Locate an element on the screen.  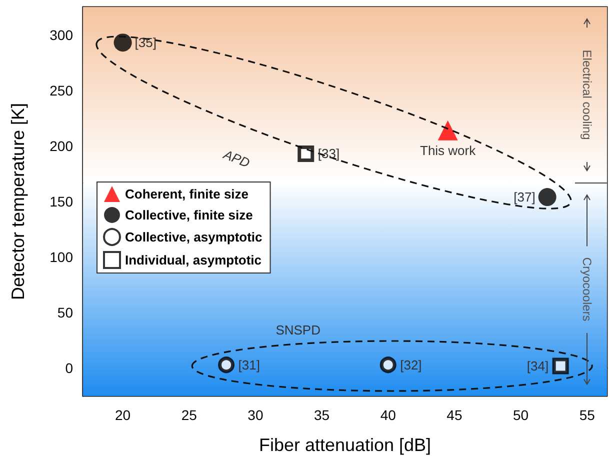
y-tick-label: 200 is located at coordinates (62, 146).